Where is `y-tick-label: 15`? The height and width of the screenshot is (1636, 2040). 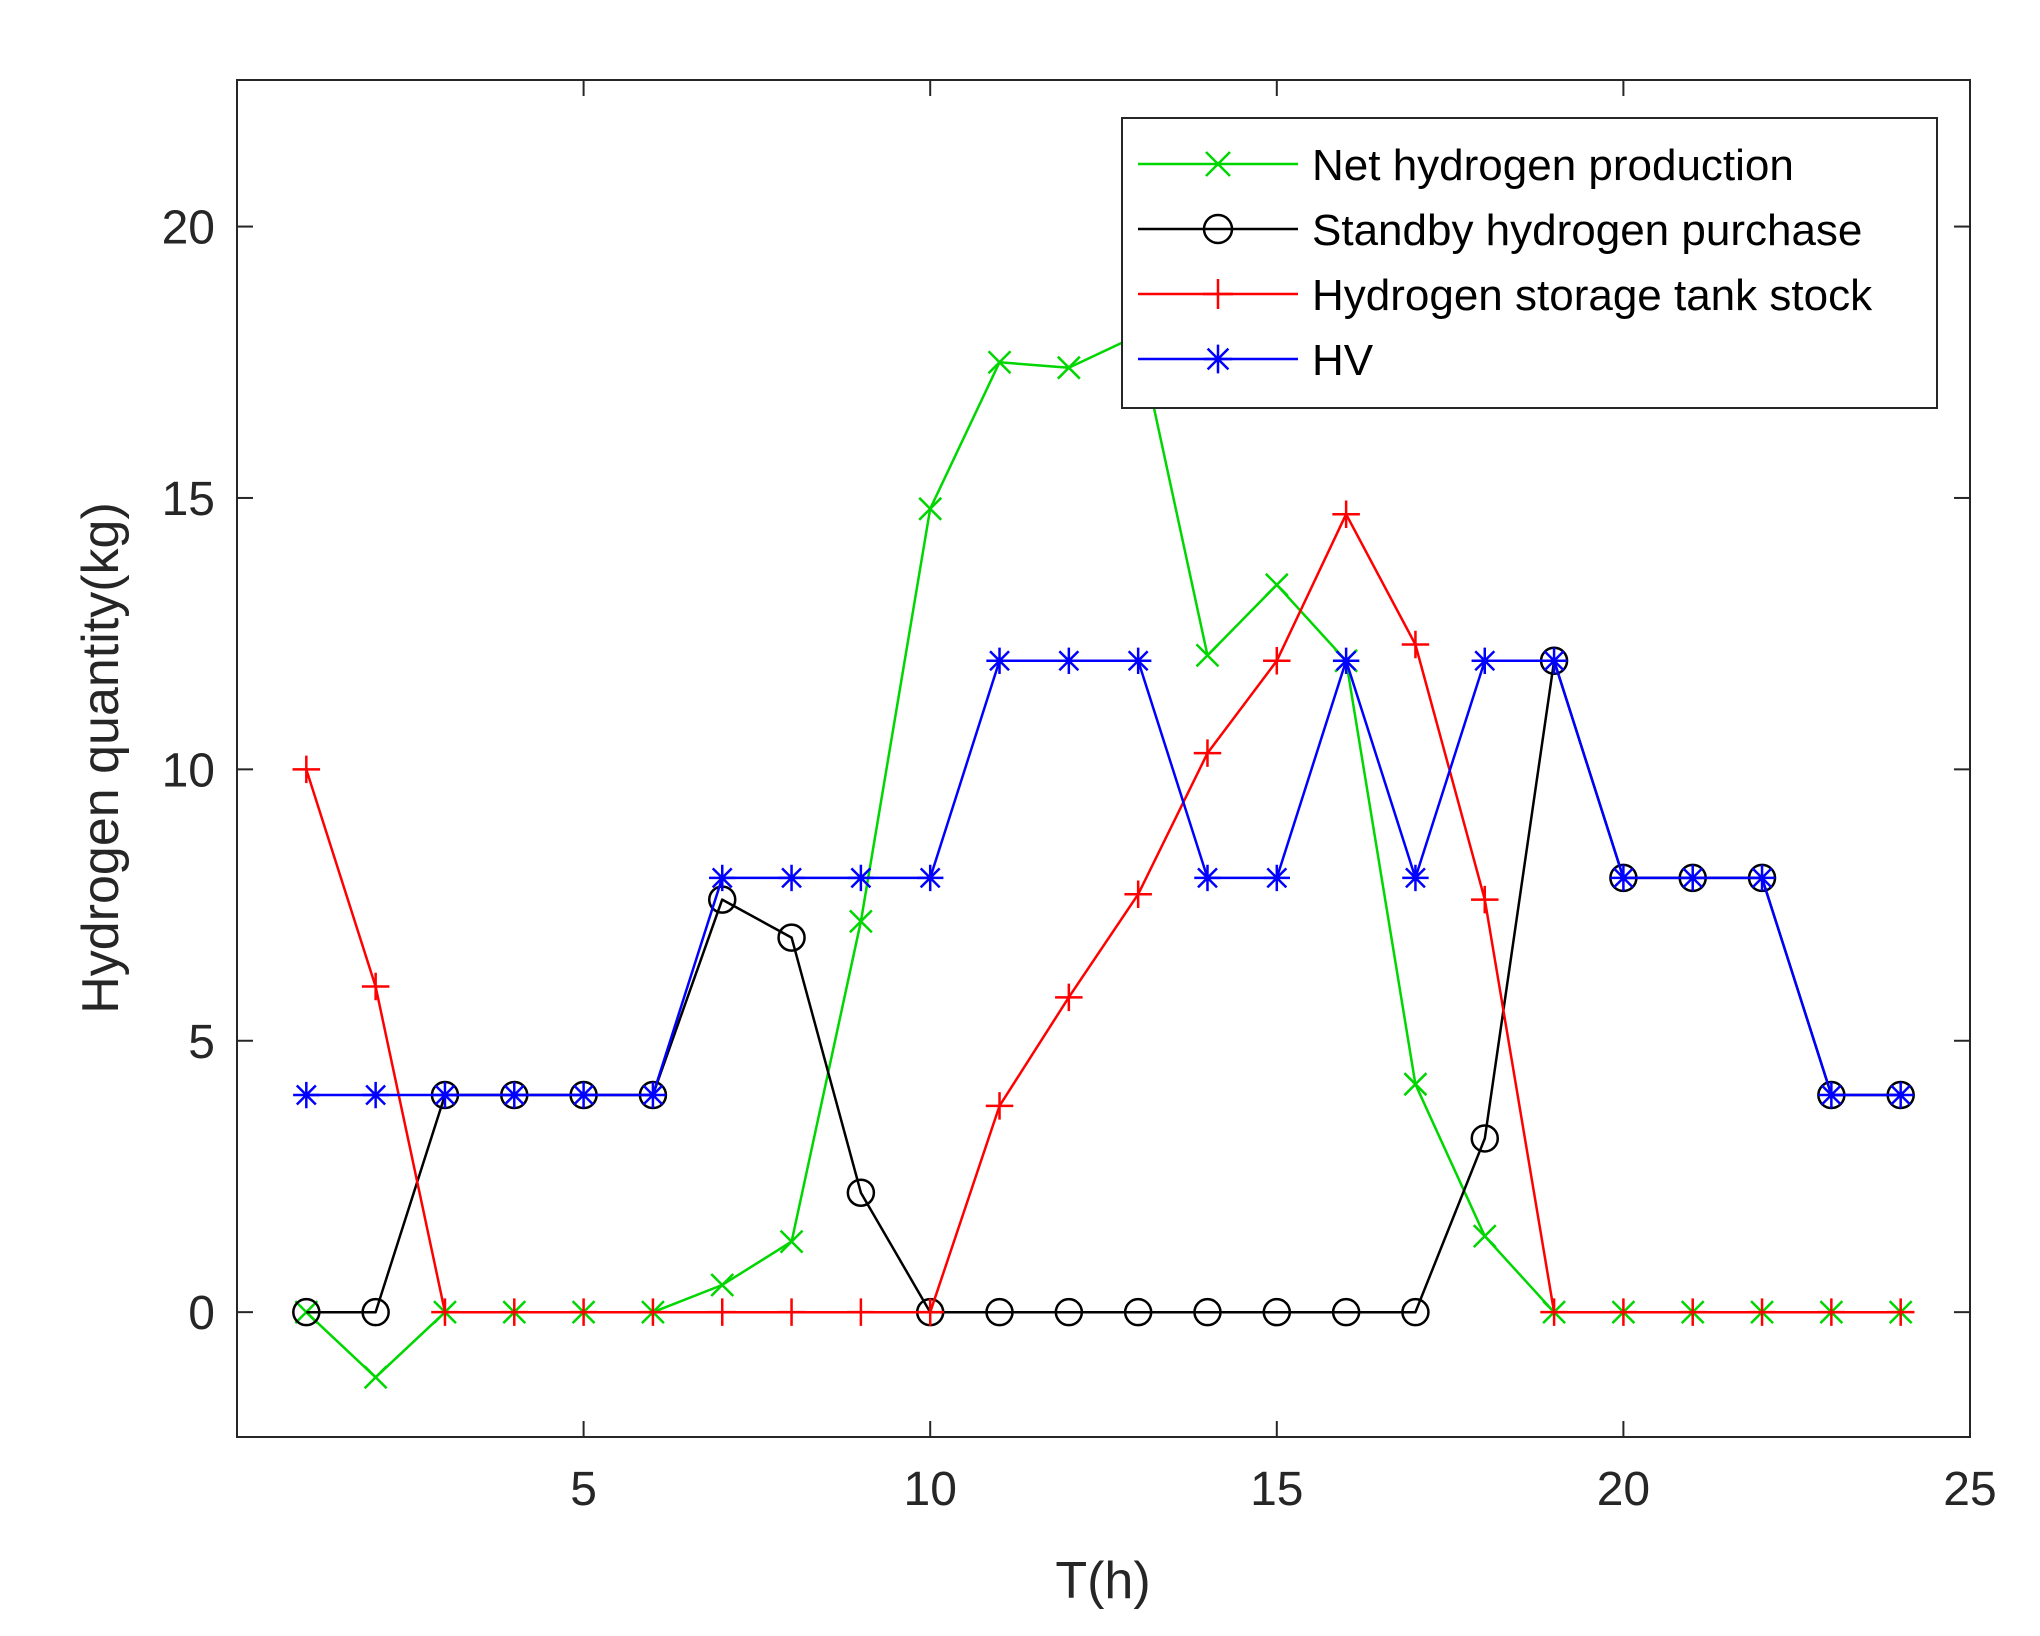
y-tick-label: 15 is located at coordinates (188, 499).